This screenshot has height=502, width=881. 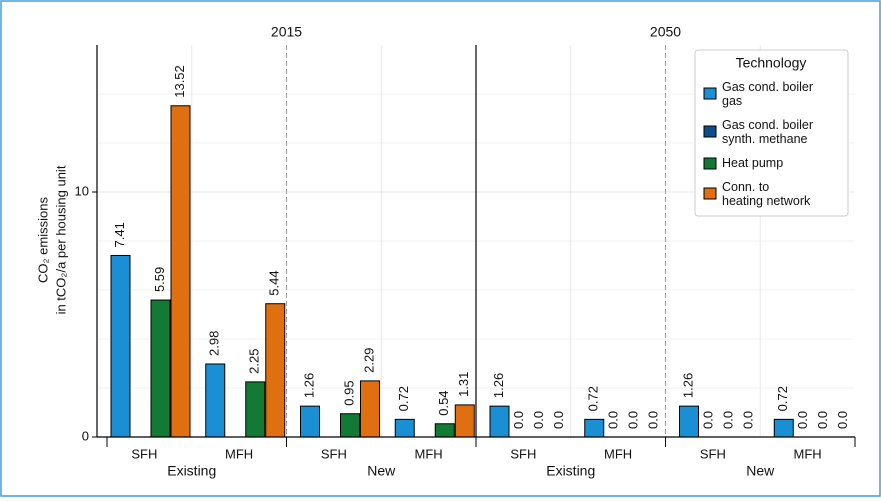 I want to click on legend-entry: Heat pump, so click(x=753, y=163).